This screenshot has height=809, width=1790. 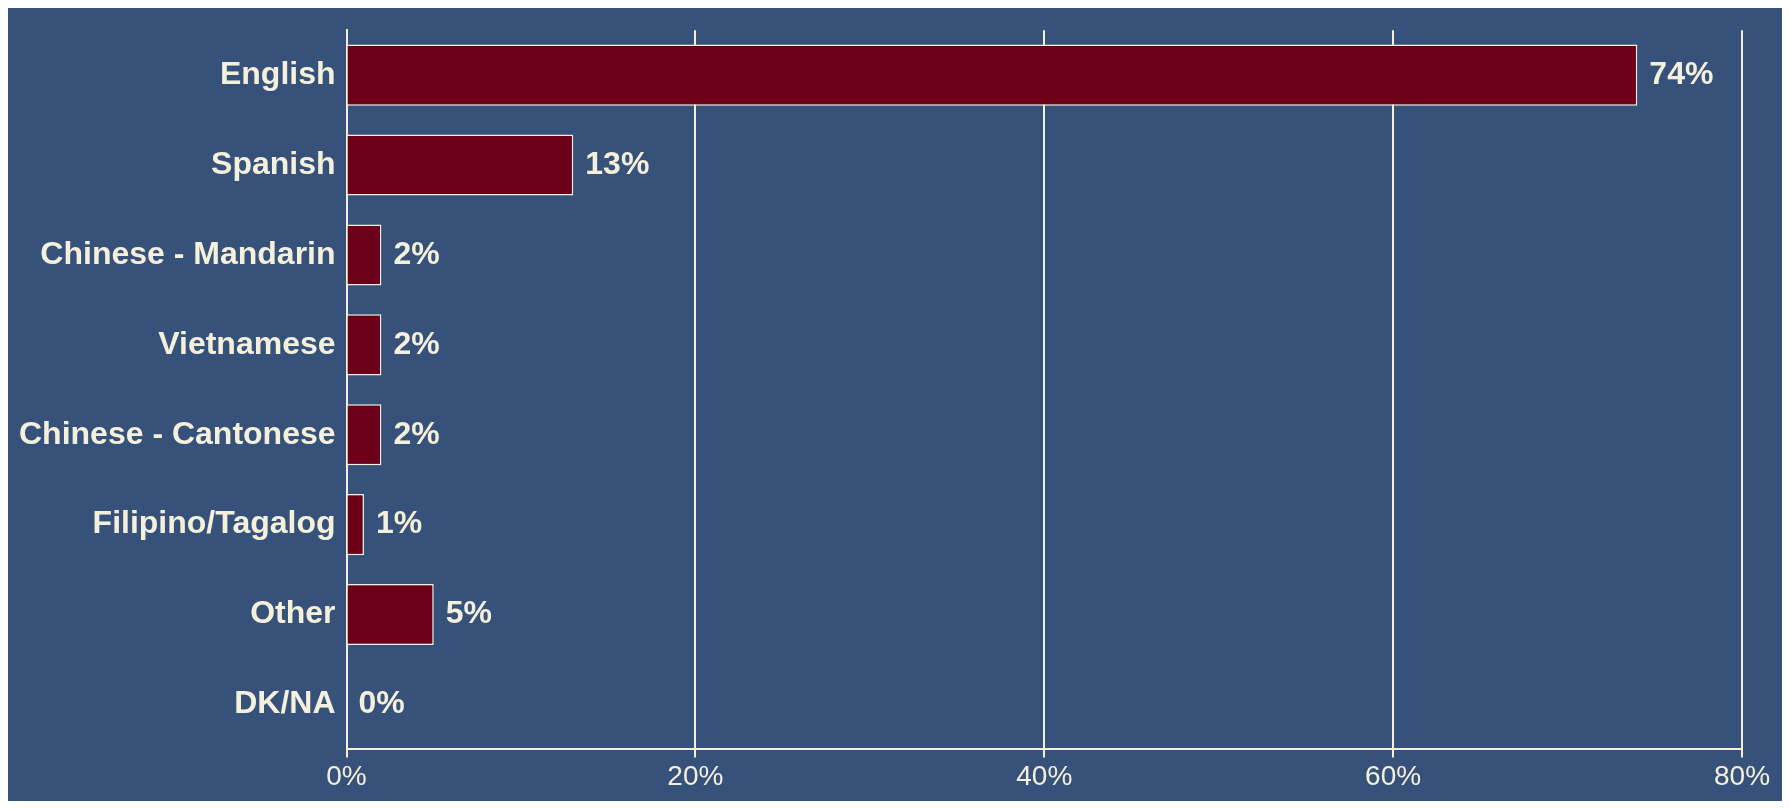 I want to click on x-tick-label: 20%, so click(x=695, y=775).